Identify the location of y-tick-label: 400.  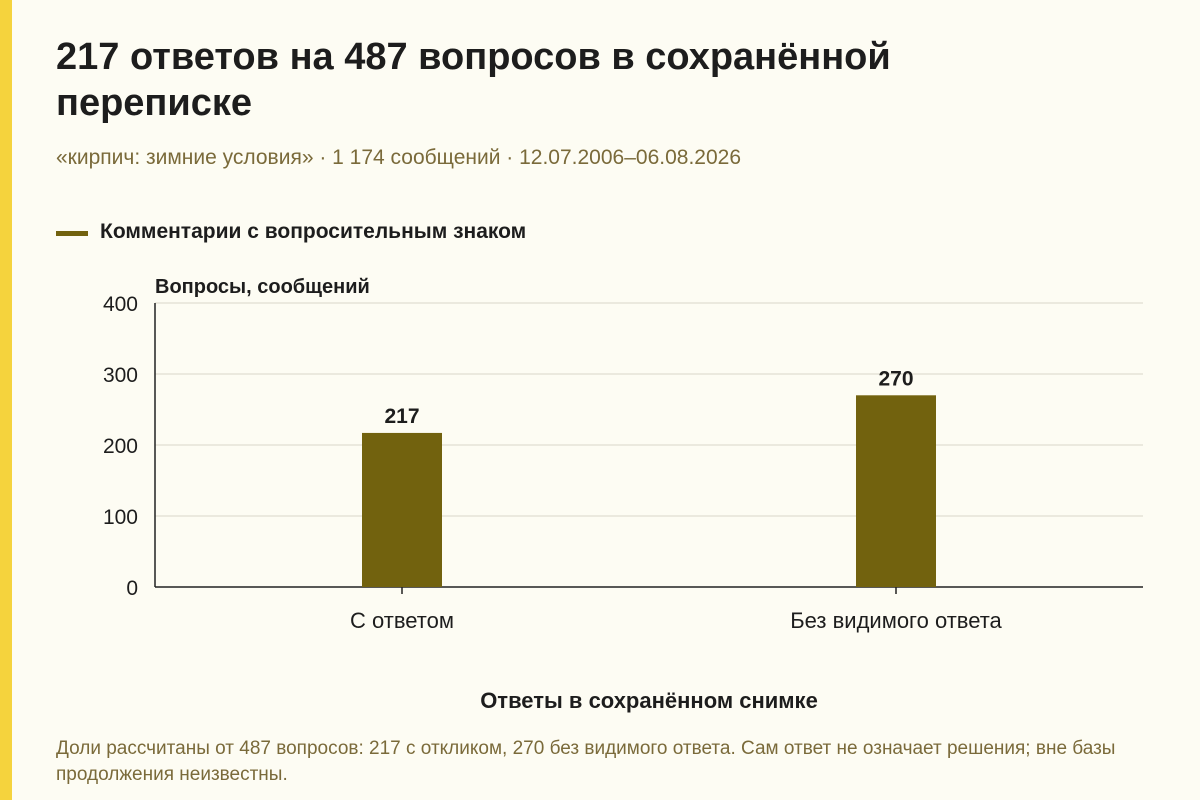
(120, 304).